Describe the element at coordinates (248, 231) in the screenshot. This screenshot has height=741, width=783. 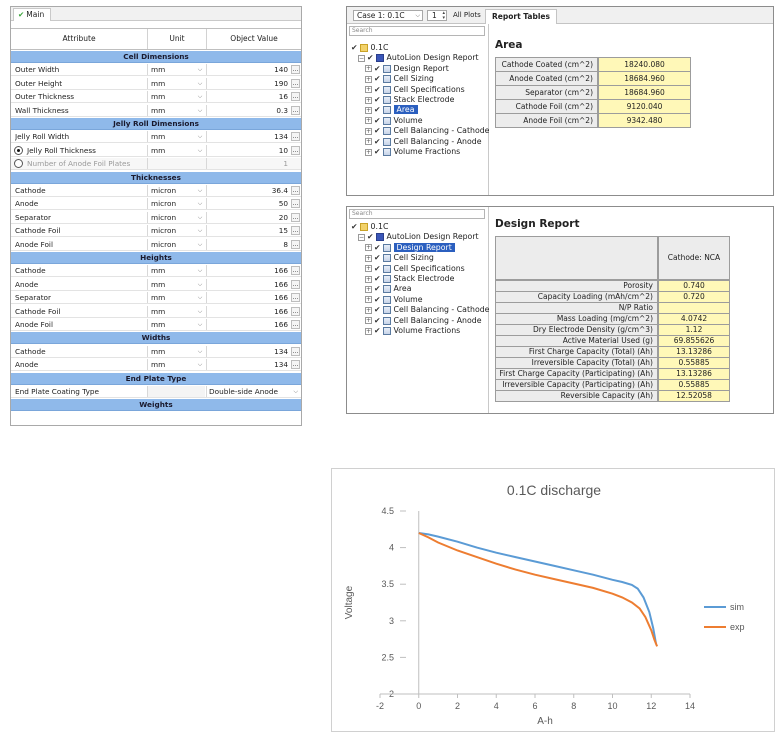
I see `value-field: 15` at that location.